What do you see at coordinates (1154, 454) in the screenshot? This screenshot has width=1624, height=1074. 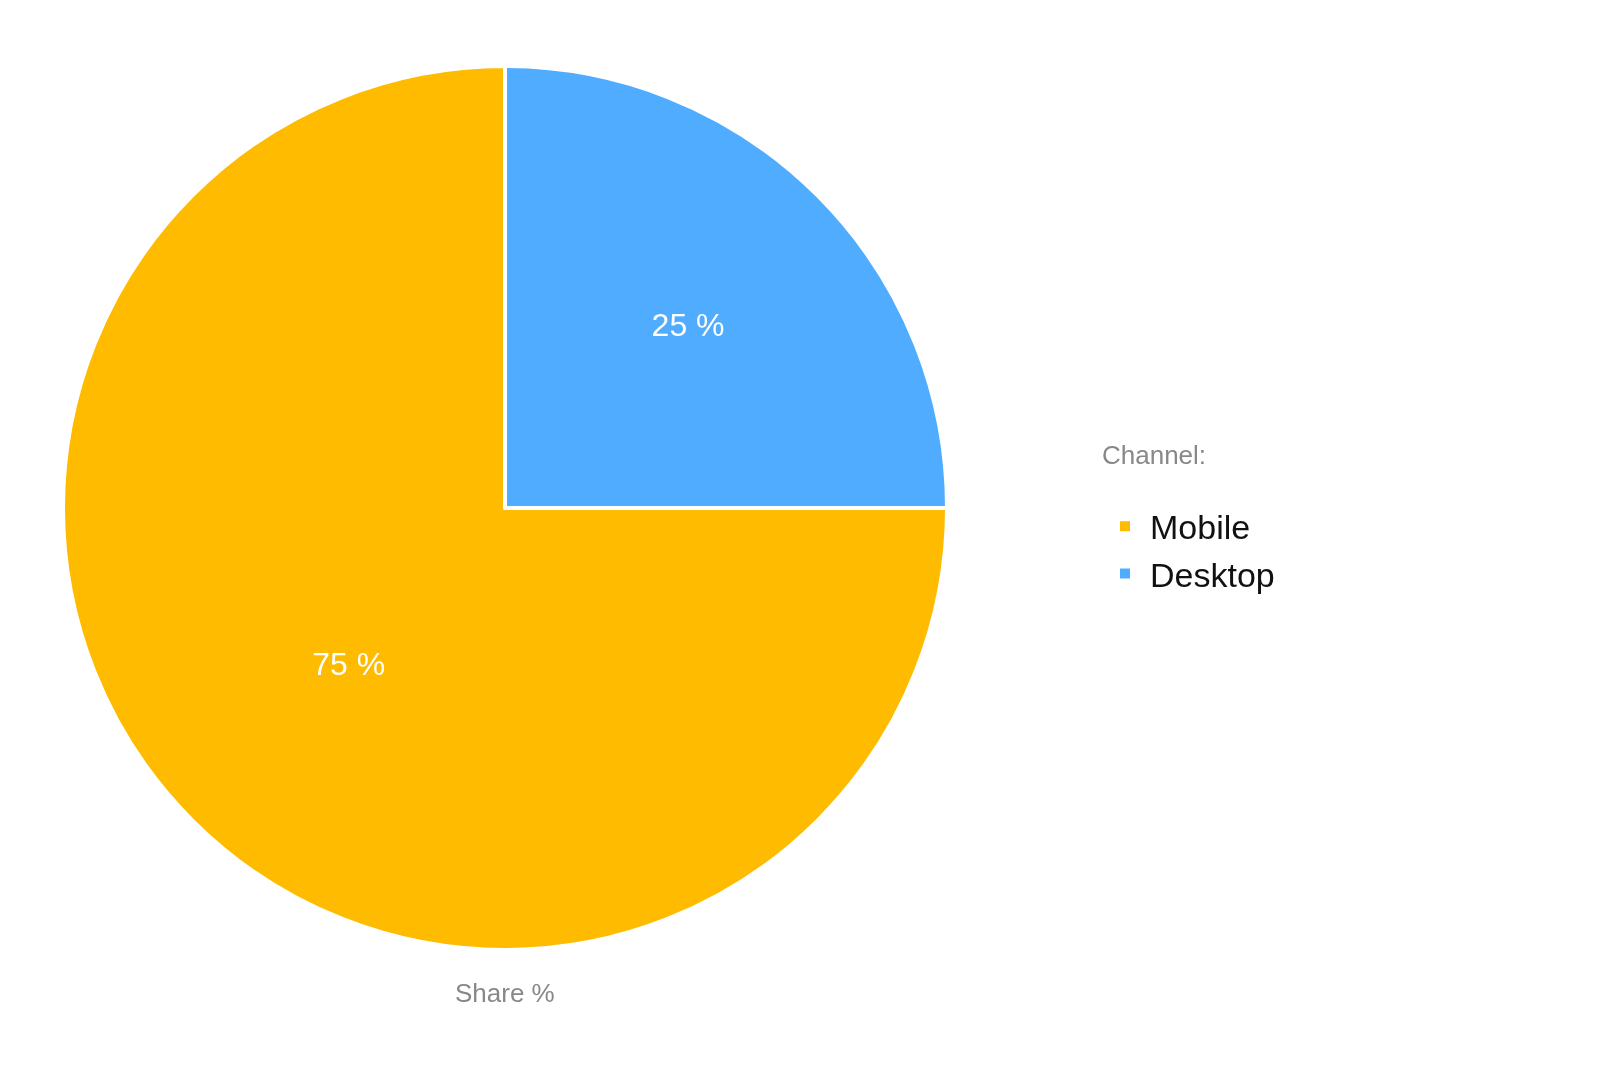 I see `legend-title: Channel:` at bounding box center [1154, 454].